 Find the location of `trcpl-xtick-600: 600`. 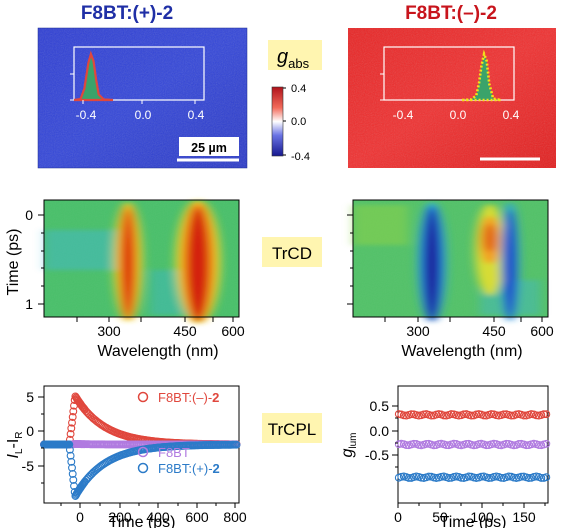

trcpl-xtick-600: 600 is located at coordinates (197, 517).